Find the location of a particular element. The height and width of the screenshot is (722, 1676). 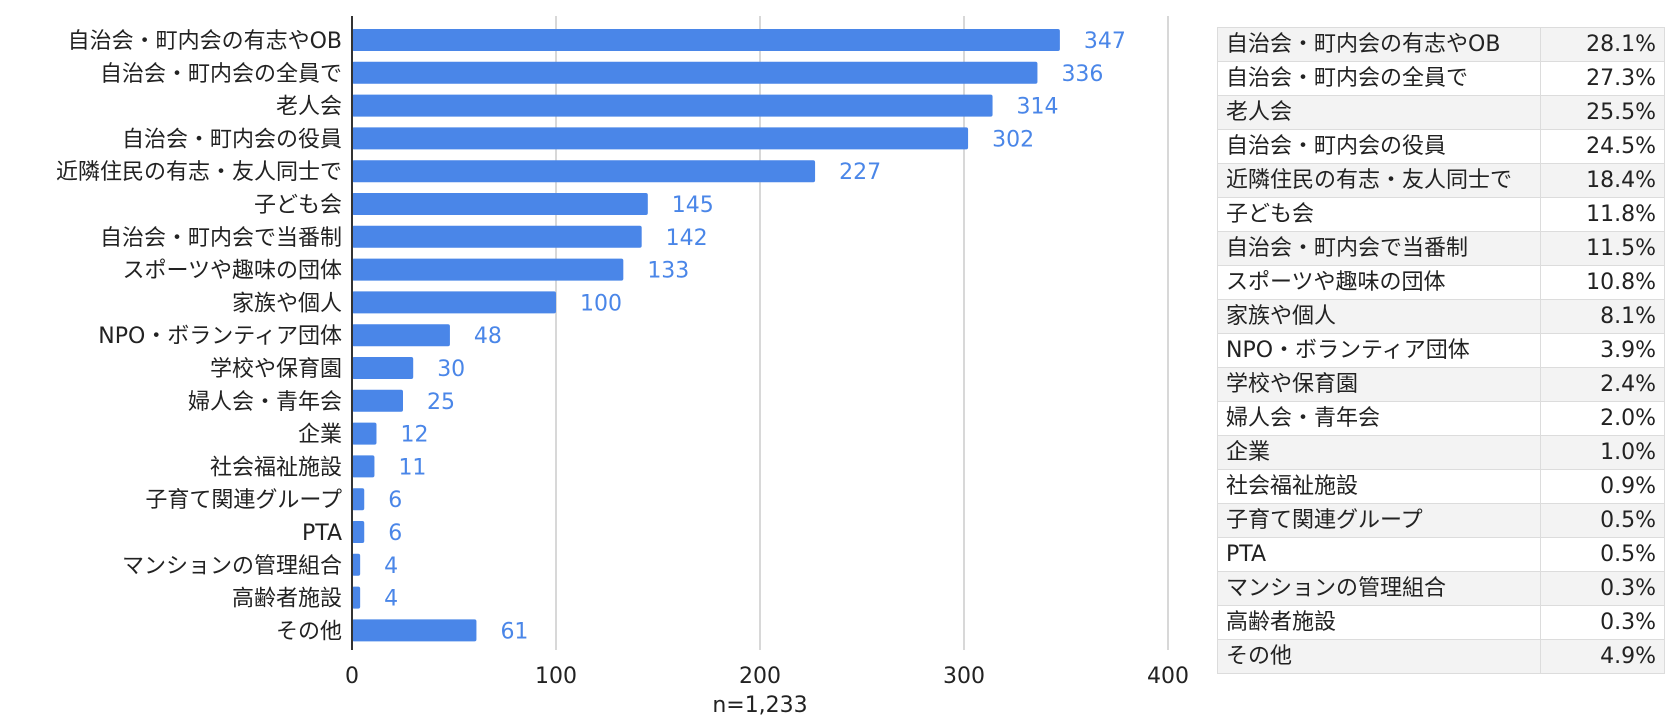

x-tick-label: 0 is located at coordinates (352, 676).